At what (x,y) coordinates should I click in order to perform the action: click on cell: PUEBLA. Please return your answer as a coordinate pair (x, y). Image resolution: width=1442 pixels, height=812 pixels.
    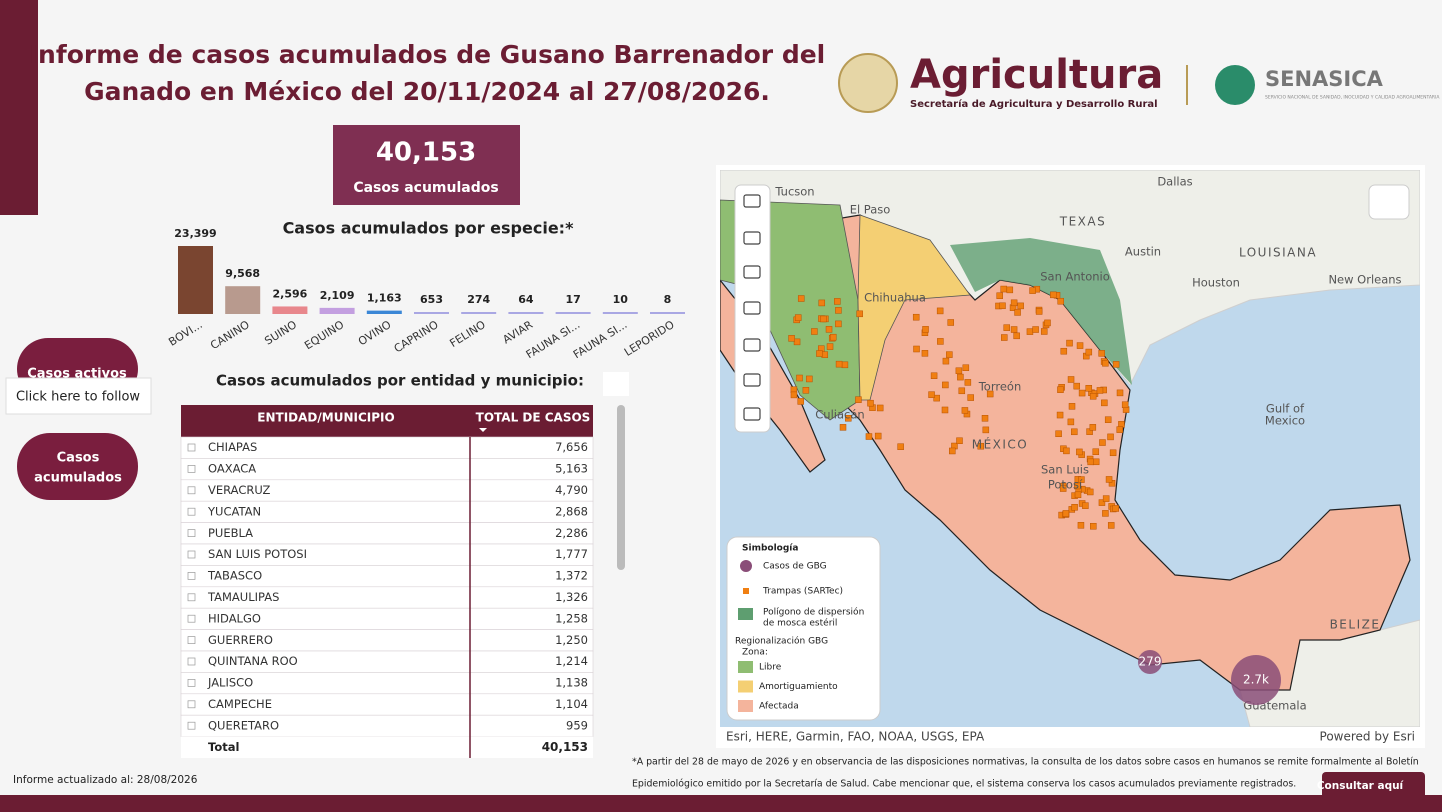
    Looking at the image, I should click on (230, 533).